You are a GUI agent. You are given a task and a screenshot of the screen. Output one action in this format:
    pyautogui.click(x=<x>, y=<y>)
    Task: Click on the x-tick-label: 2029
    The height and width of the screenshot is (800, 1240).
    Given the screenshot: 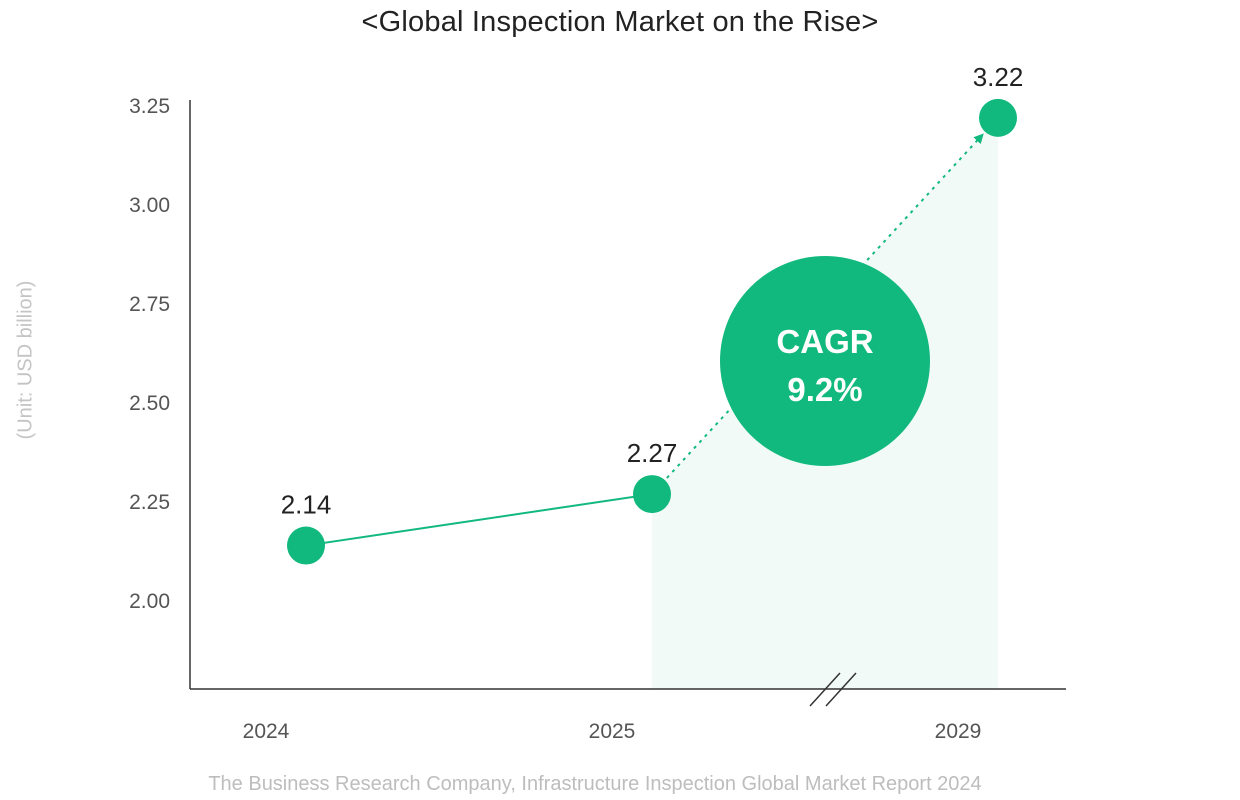 What is the action you would take?
    pyautogui.click(x=958, y=731)
    